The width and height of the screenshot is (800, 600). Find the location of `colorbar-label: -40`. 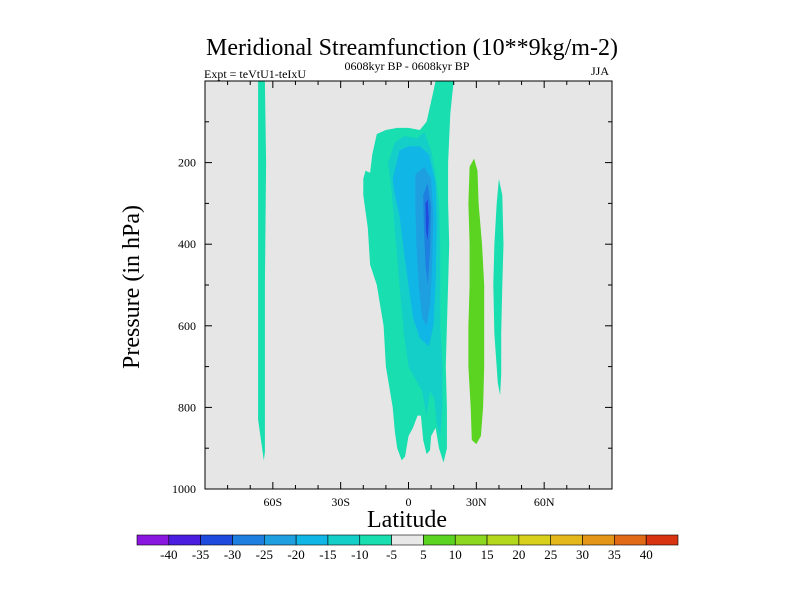

colorbar-label: -40 is located at coordinates (168, 554).